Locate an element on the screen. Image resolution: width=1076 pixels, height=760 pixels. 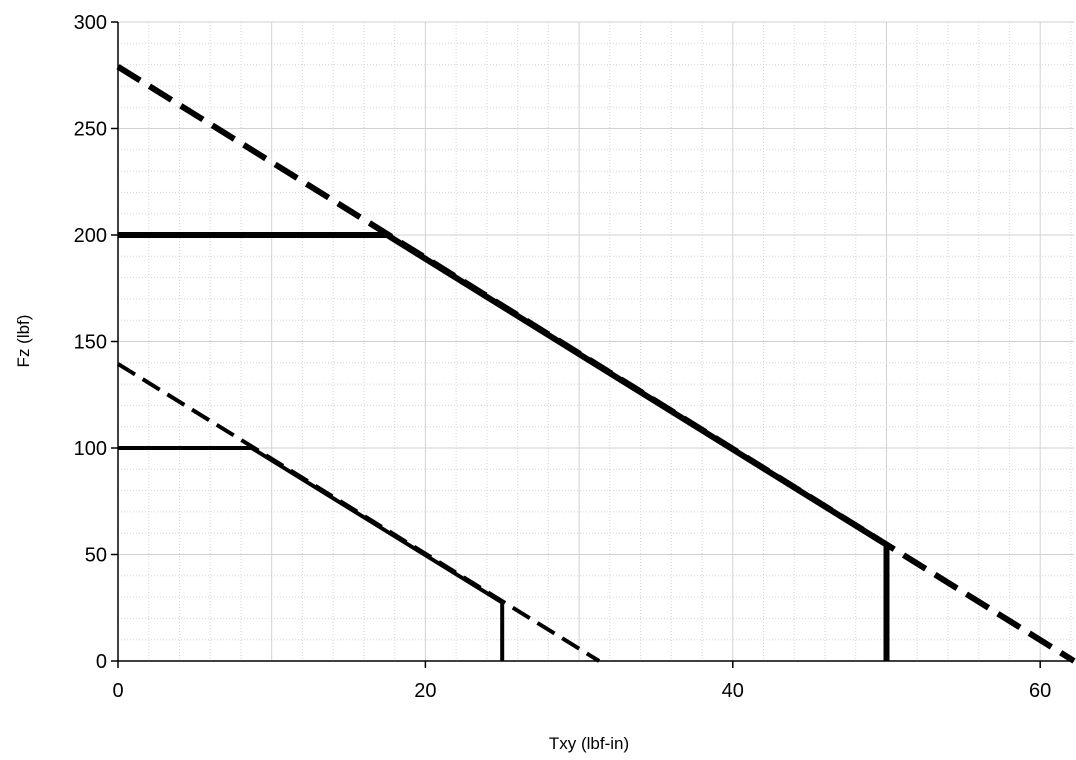
y-tick-label: 100 is located at coordinates (90, 449).